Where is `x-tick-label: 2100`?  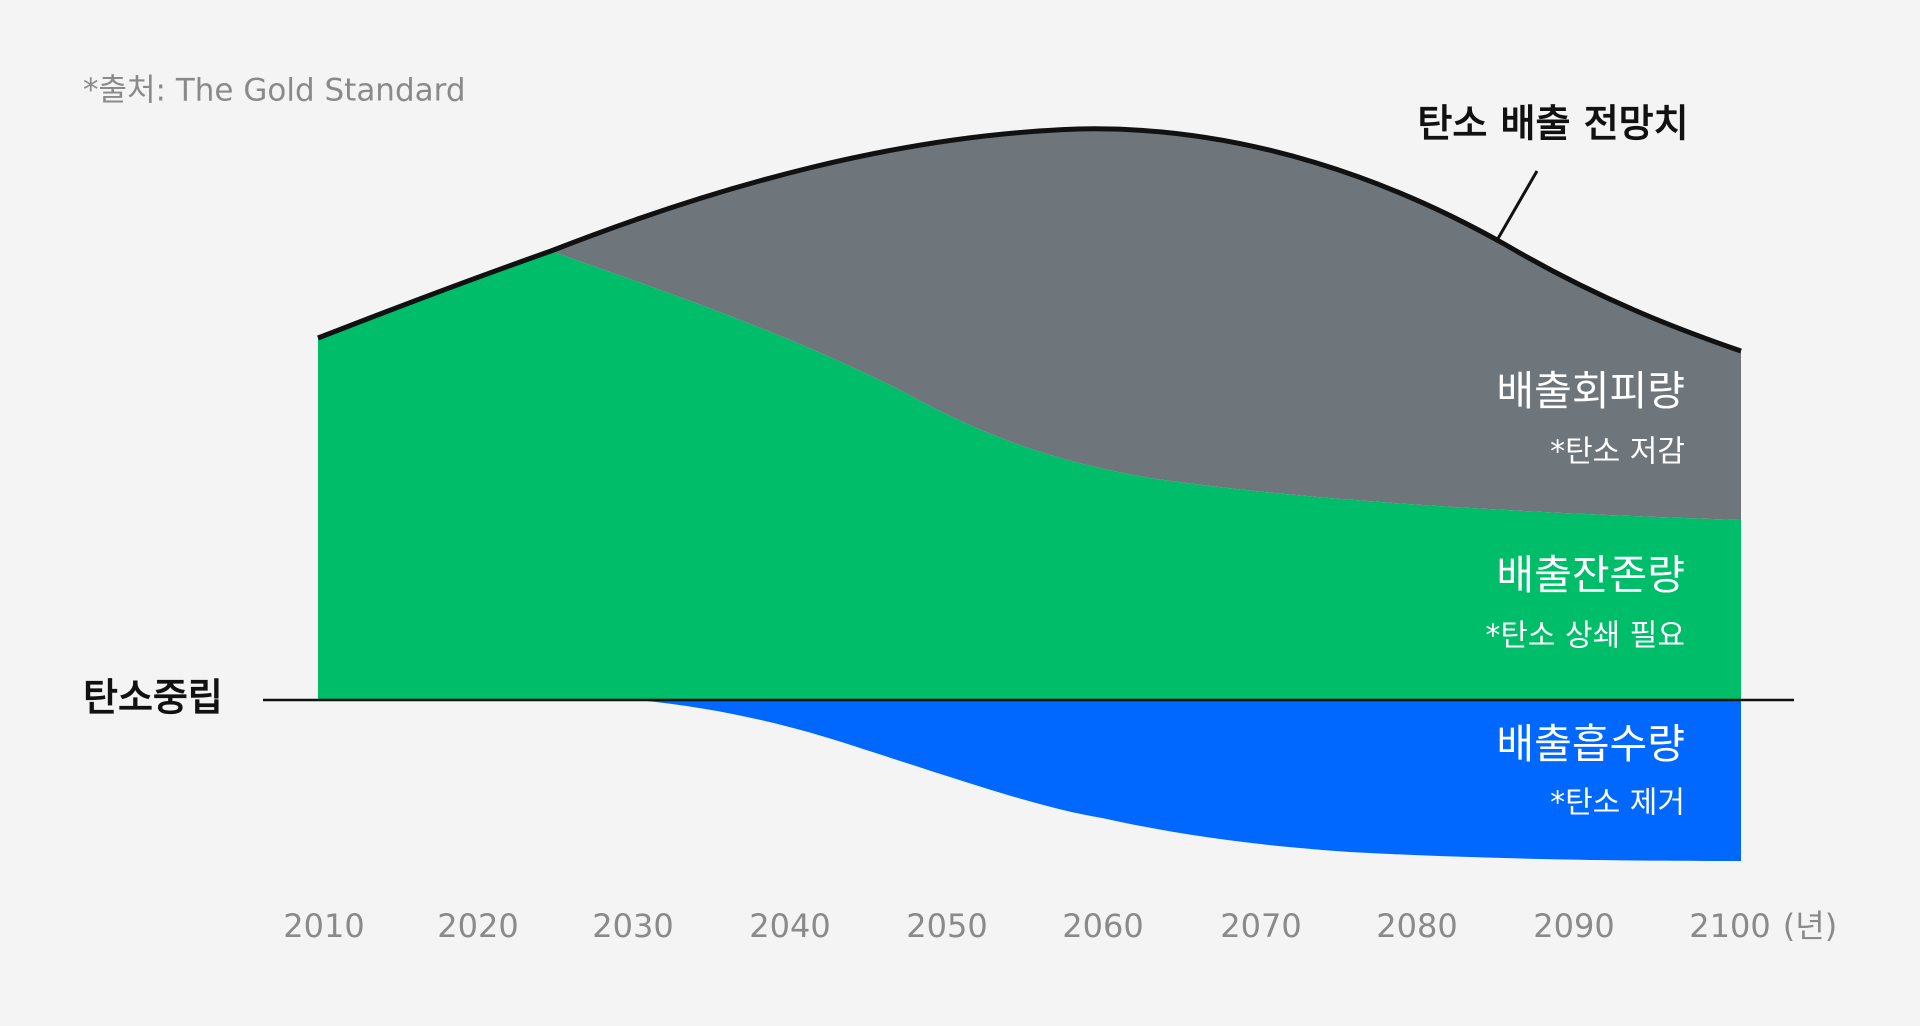 x-tick-label: 2100 is located at coordinates (1729, 926).